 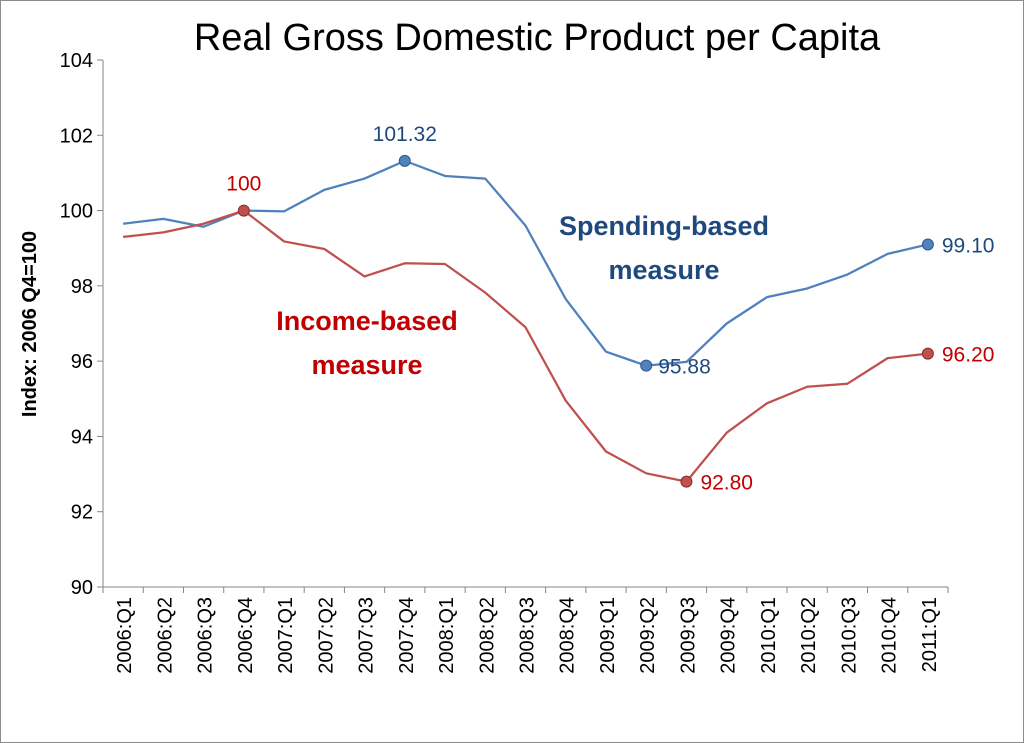 What do you see at coordinates (82, 287) in the screenshot?
I see `y-tick-label: 98` at bounding box center [82, 287].